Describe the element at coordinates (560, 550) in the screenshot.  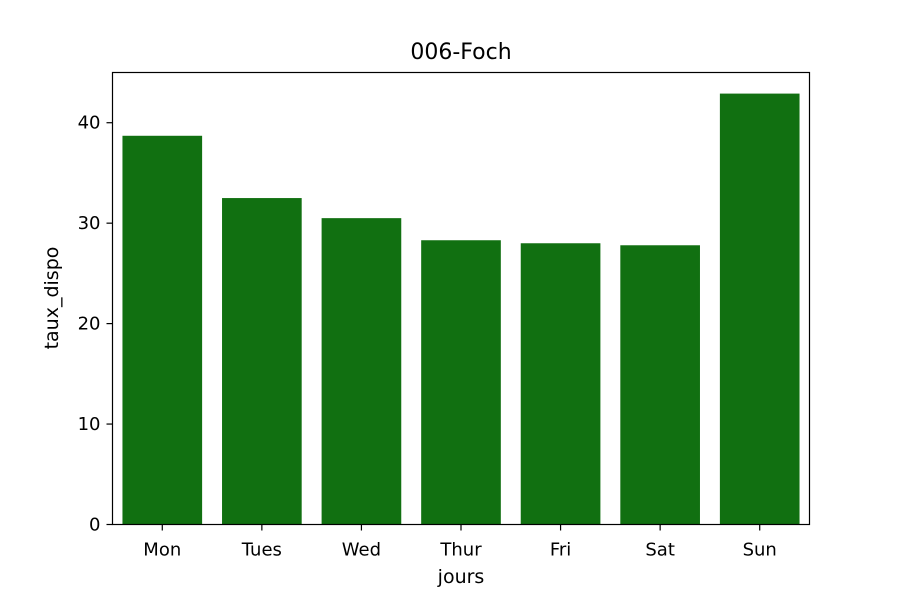
I see `x-tick-label: Fri` at that location.